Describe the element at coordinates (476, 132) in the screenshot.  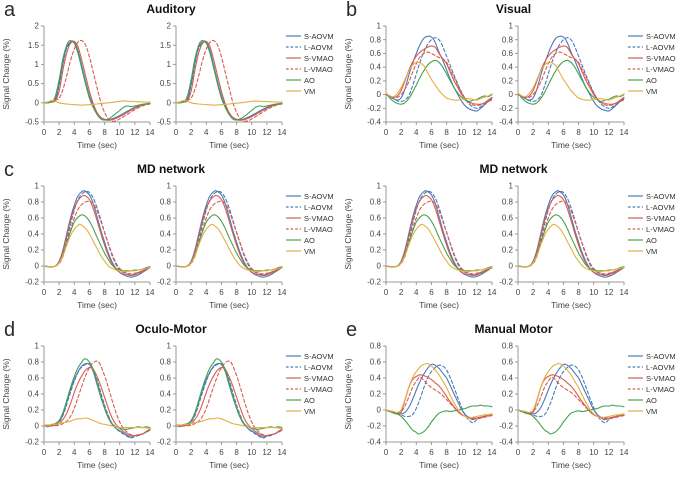
I see `x-tick-label: 12` at that location.